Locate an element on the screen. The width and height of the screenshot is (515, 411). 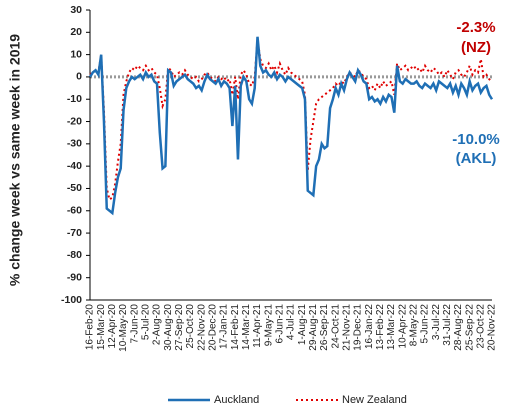
x-tick-label: 25-Oct-20 is located at coordinates (190, 326).